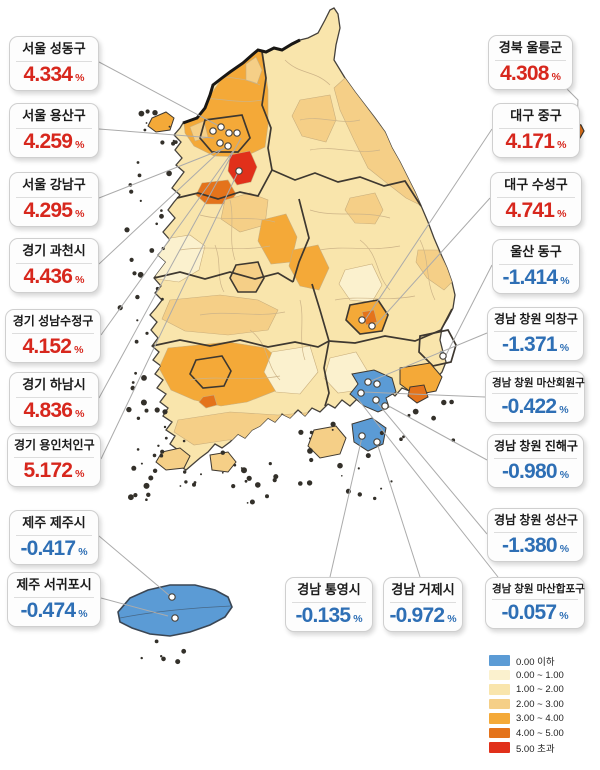  I want to click on region-value: 4.836%, so click(54, 411).